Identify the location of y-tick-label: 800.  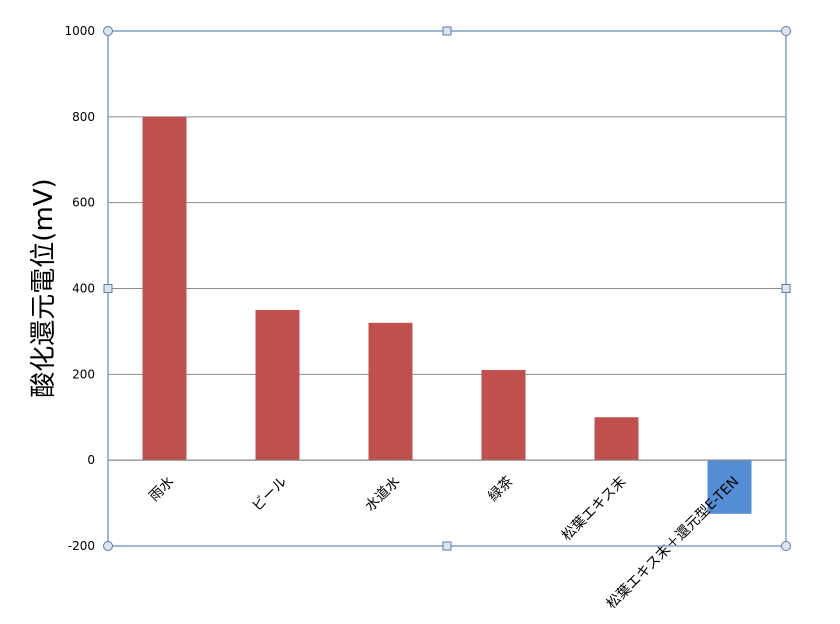
(83, 117).